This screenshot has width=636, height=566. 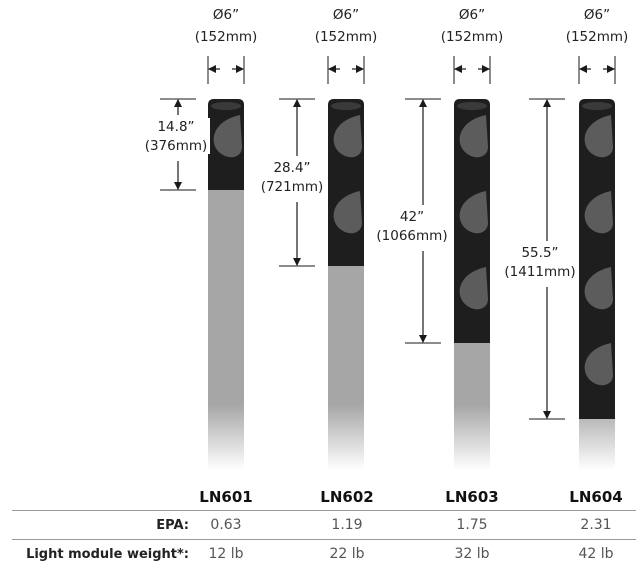 What do you see at coordinates (412, 226) in the screenshot?
I see `height-label-bg-ln603` at bounding box center [412, 226].